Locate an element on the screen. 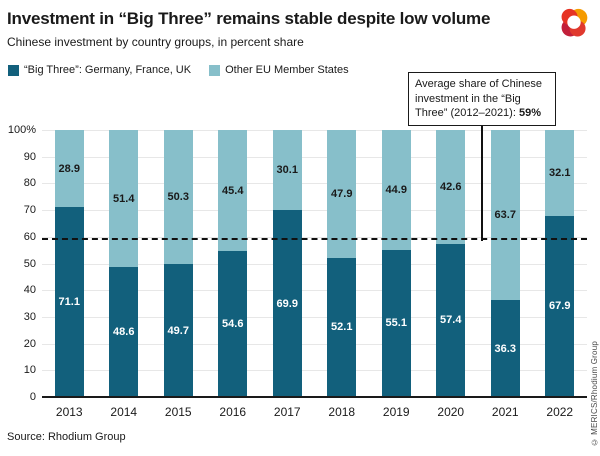 This screenshot has width=600, height=456. x-axis-tick-label: 2018 is located at coordinates (342, 412).